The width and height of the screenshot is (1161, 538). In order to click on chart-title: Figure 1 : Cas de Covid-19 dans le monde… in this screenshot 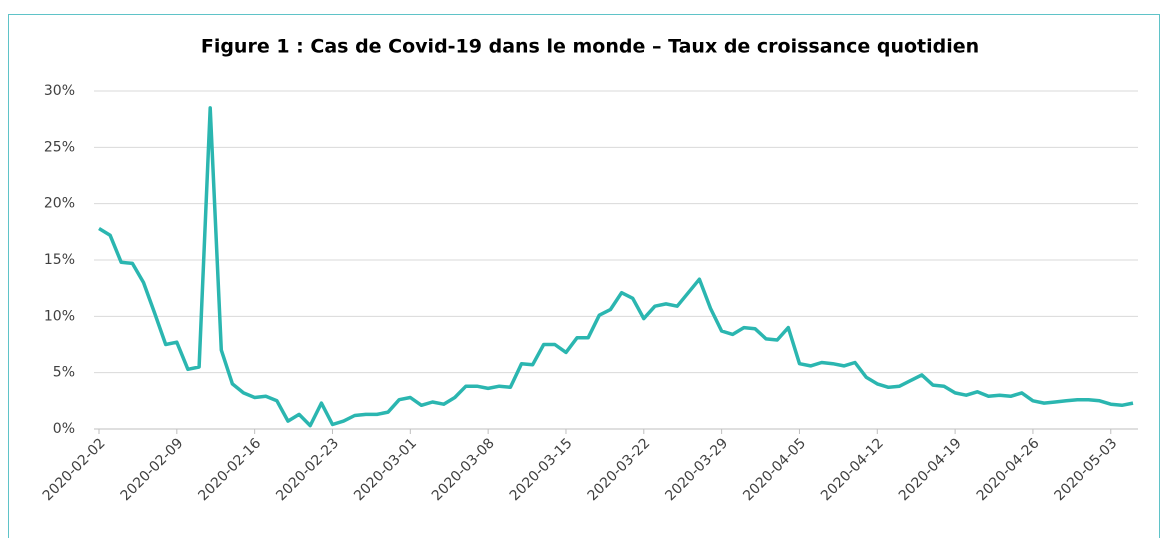, I will do `click(590, 47)`.